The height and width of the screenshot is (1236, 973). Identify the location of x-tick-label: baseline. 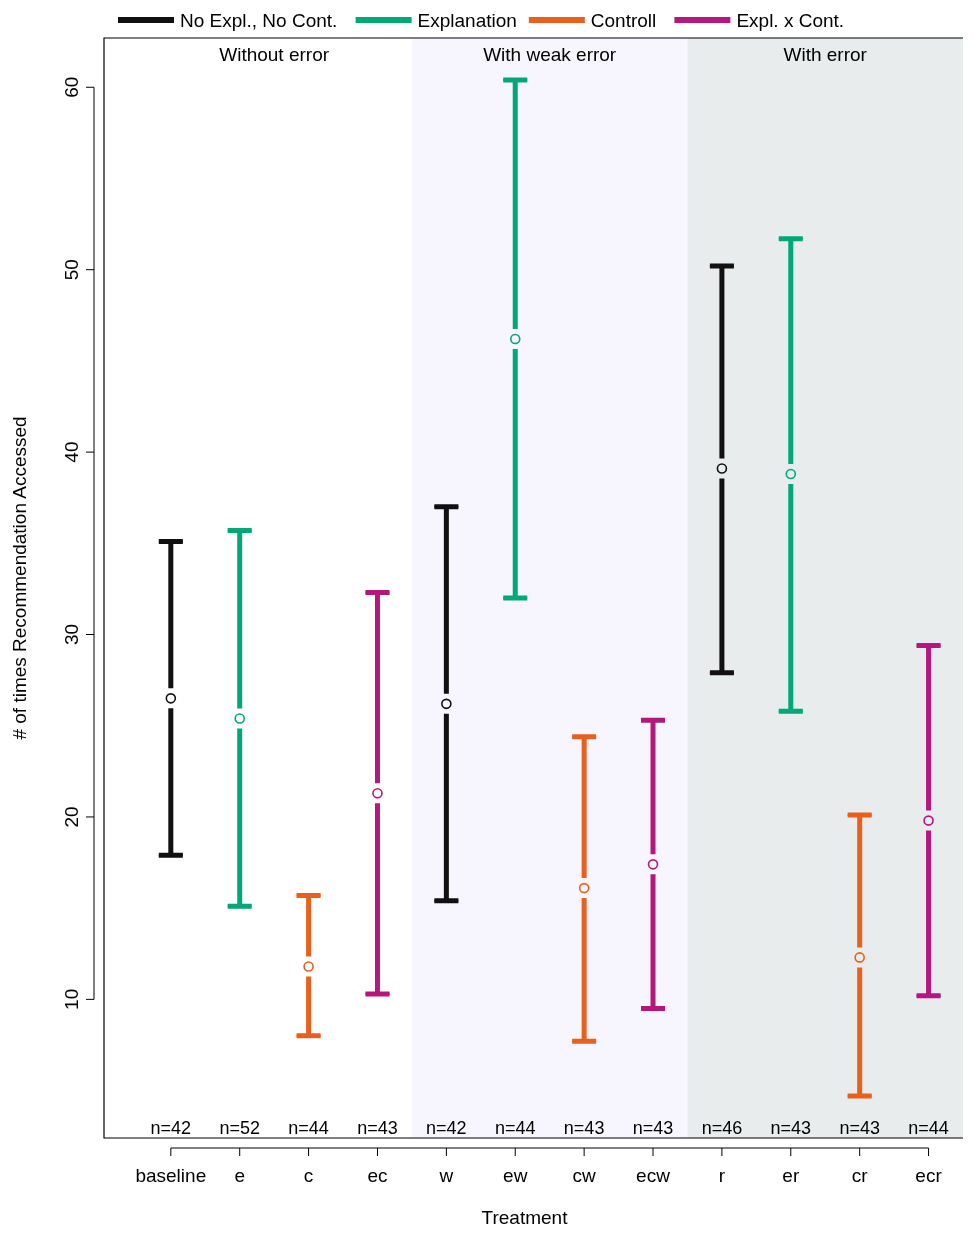
(171, 1175).